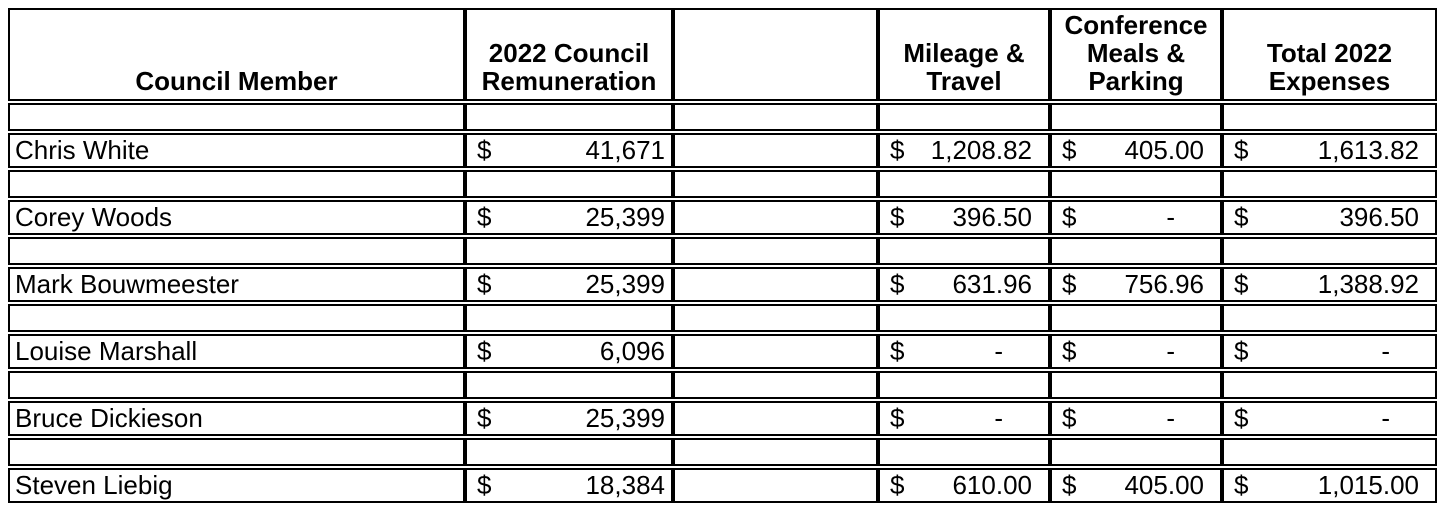 The image size is (1441, 505). I want to click on cell-total: $1,015.00, so click(1329, 485).